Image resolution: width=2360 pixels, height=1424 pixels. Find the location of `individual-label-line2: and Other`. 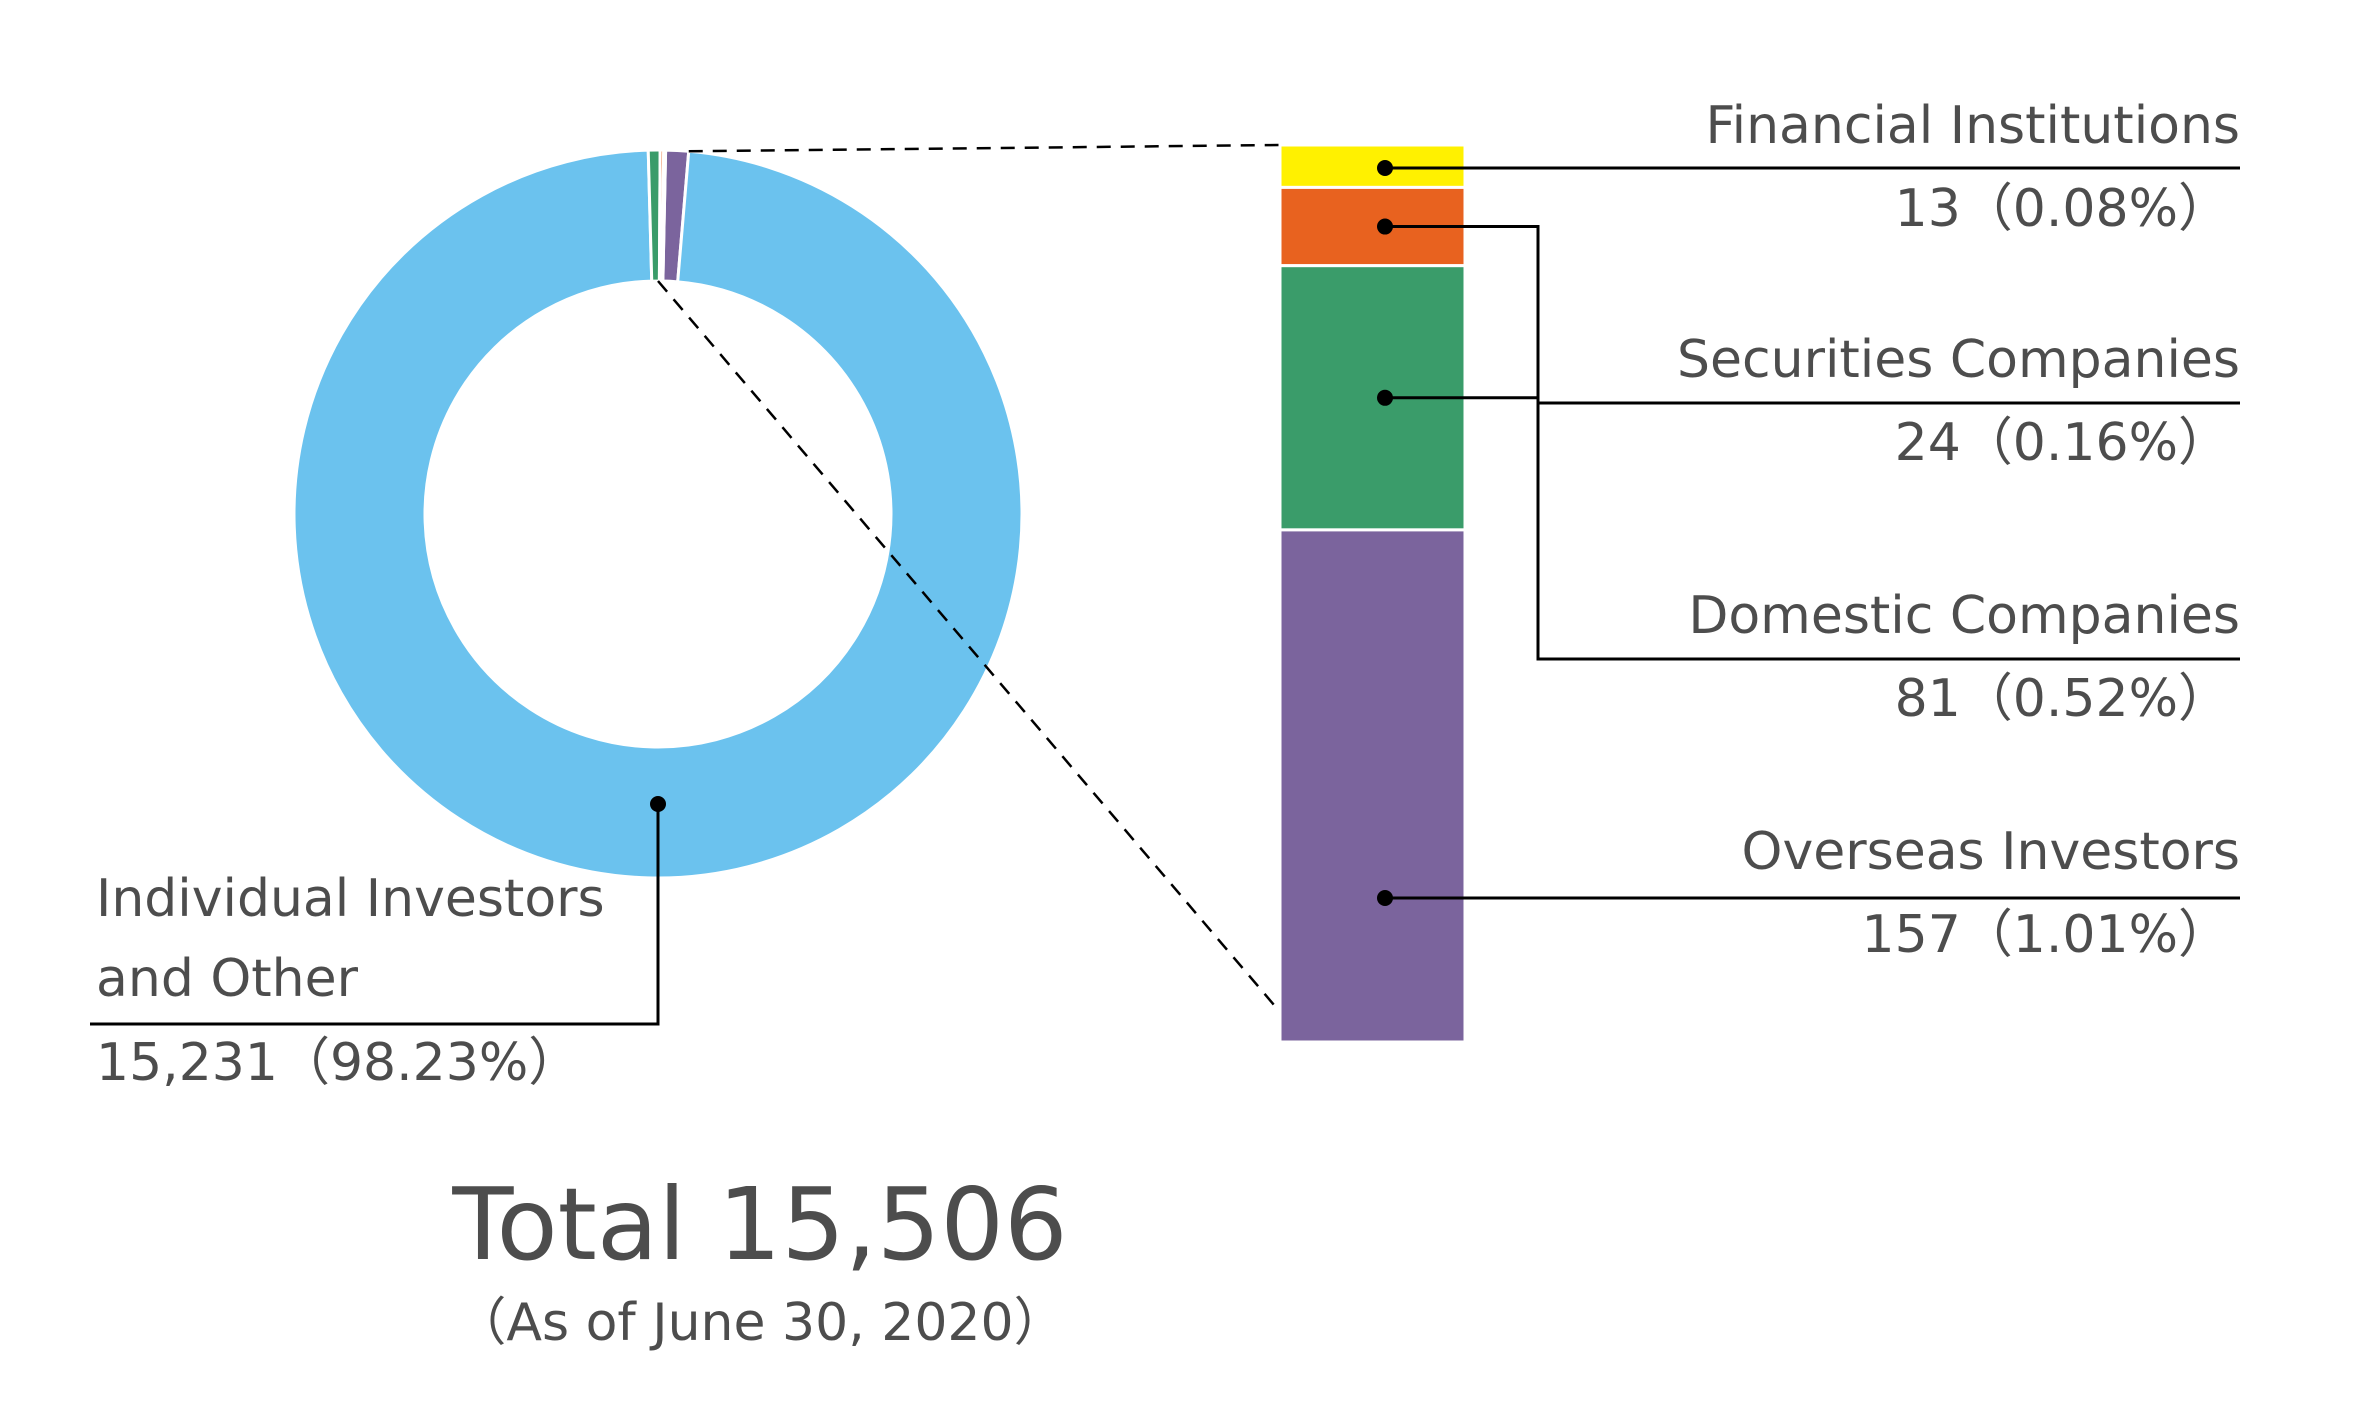

individual-label-line2: and Other is located at coordinates (227, 979).